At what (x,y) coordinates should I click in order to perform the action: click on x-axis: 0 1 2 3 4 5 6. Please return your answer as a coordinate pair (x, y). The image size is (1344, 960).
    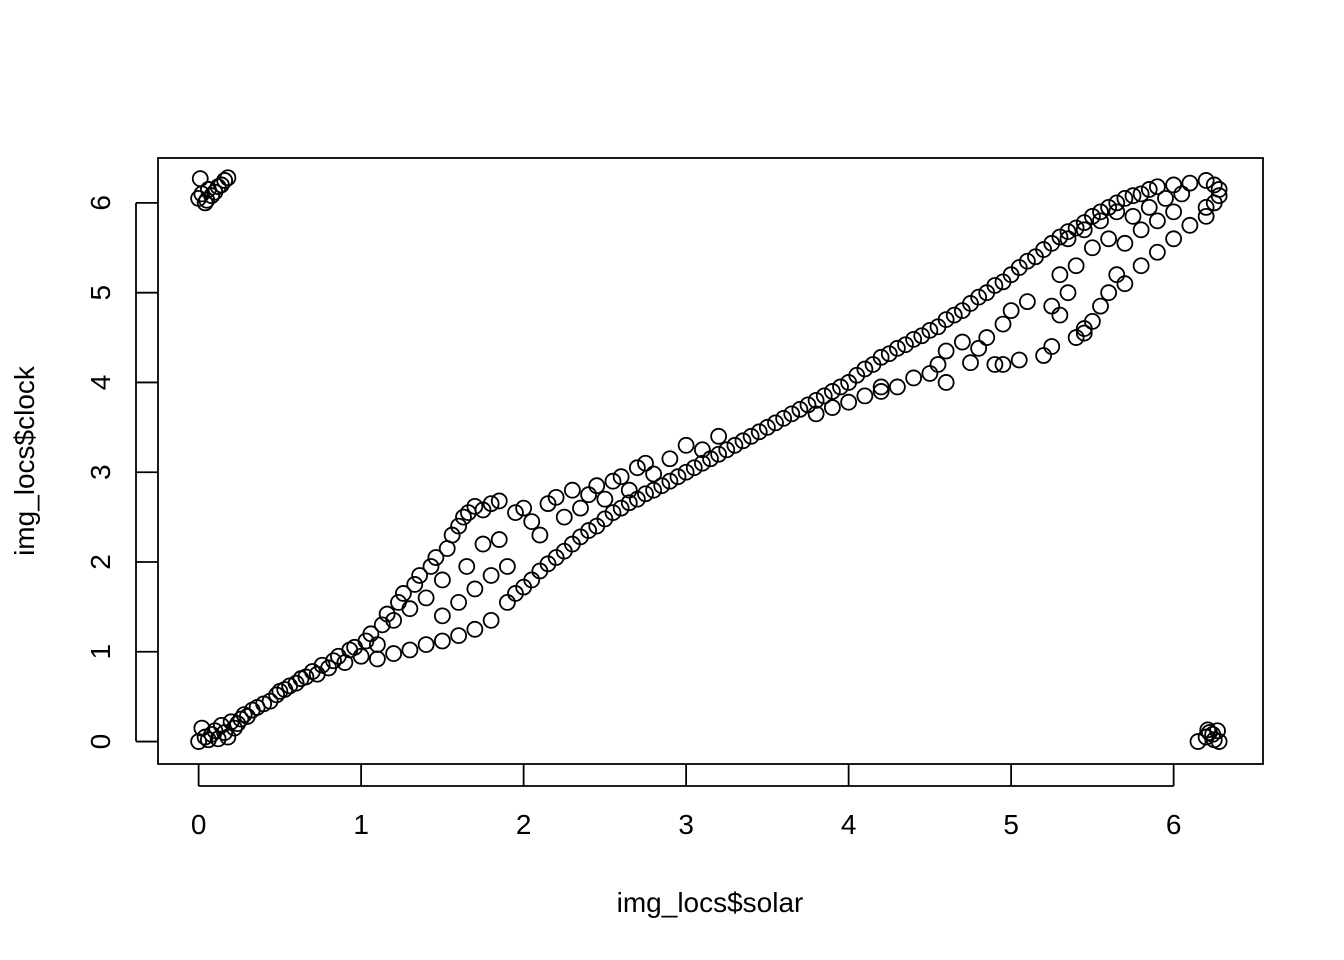
    Looking at the image, I should click on (686, 802).